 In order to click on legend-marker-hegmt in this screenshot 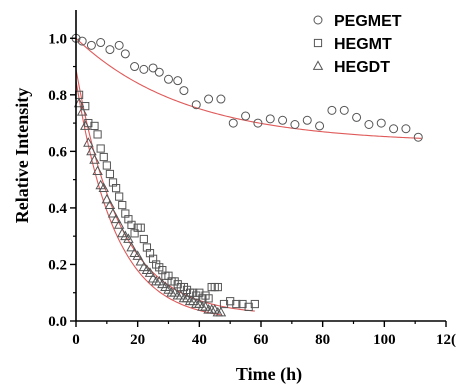, I will do `click(318, 43)`.